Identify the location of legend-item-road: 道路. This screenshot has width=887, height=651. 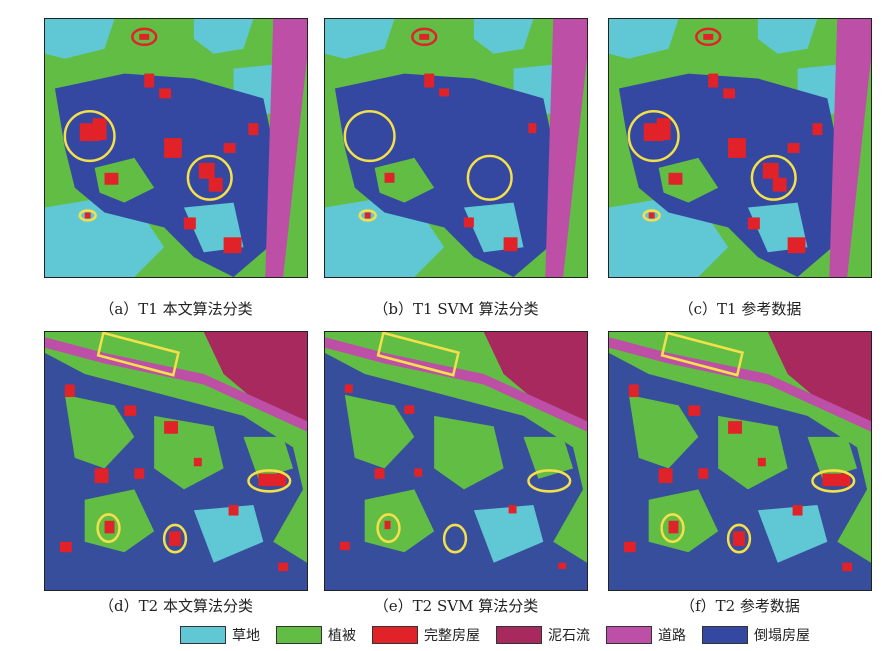
(646, 635).